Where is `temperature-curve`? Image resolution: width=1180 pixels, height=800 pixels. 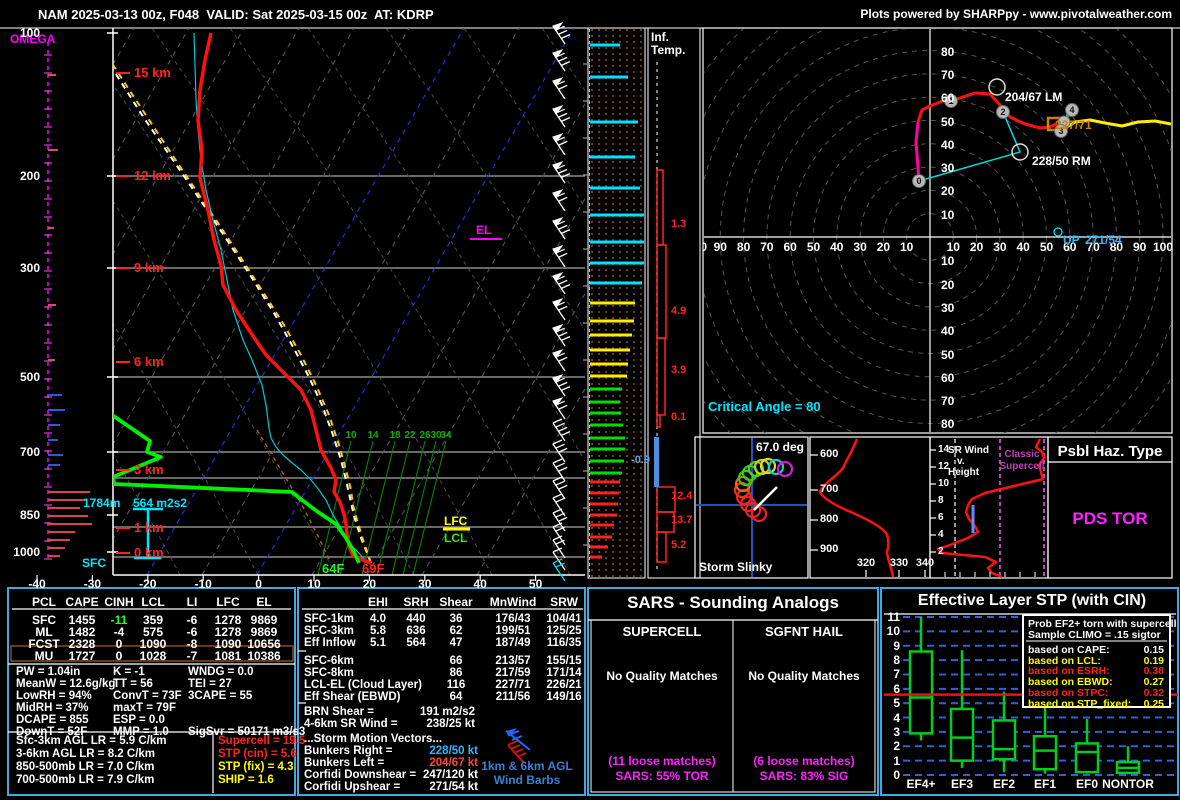 temperature-curve is located at coordinates (284, 298).